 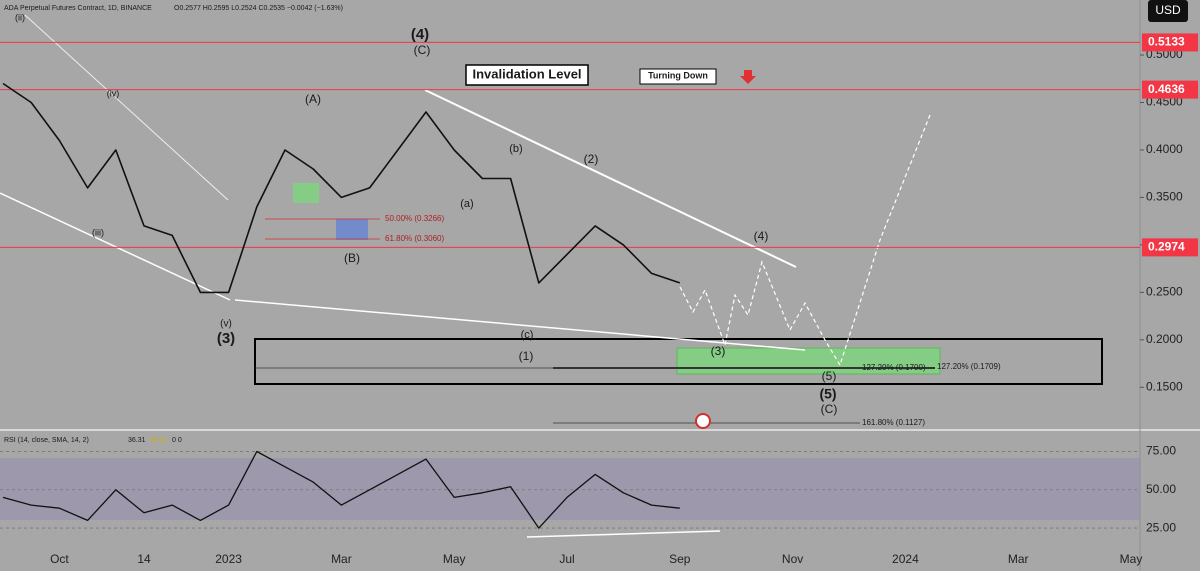 I want to click on currency: USD, so click(x=1168, y=10).